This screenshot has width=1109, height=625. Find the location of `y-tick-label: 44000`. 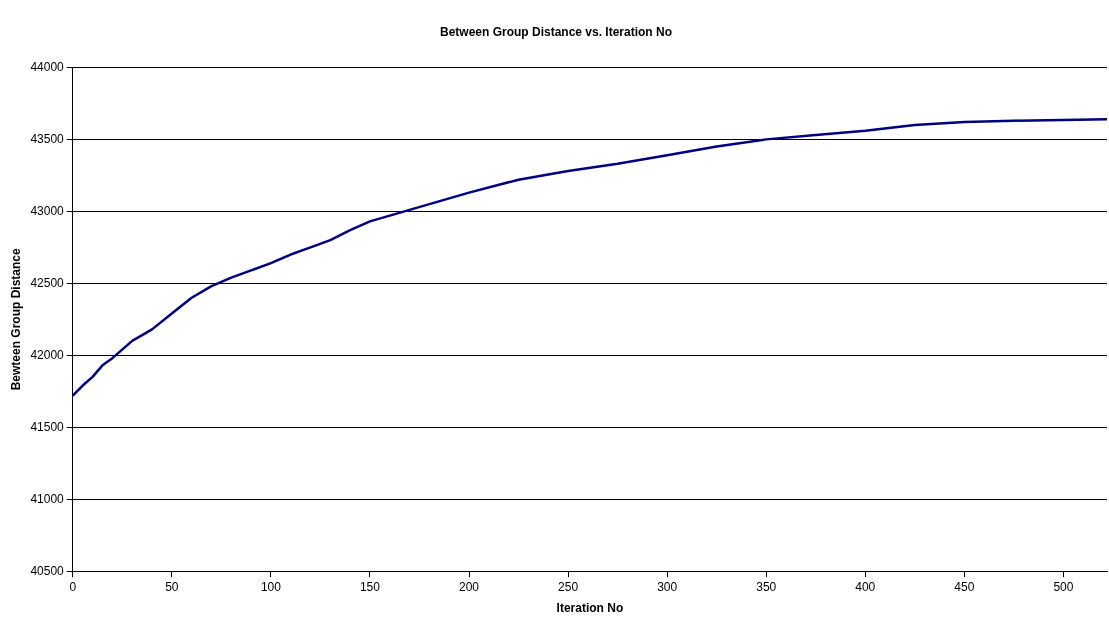

y-tick-label: 44000 is located at coordinates (47, 66).